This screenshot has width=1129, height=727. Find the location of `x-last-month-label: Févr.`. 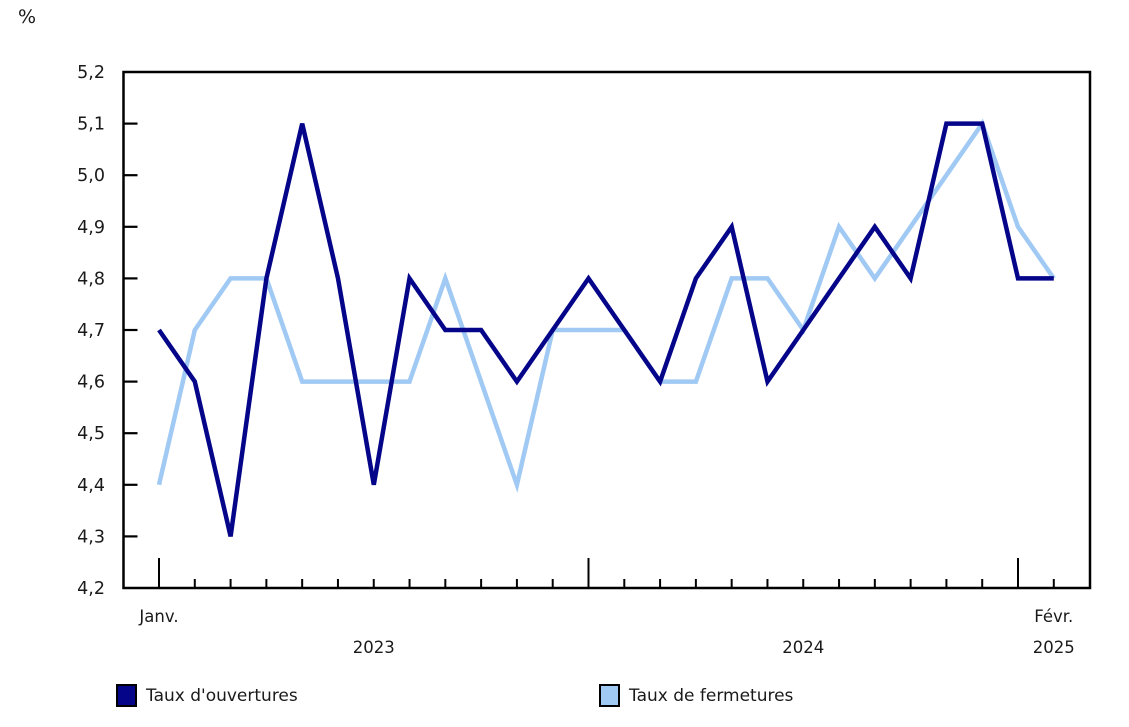

x-last-month-label: Févr. is located at coordinates (1053, 616).